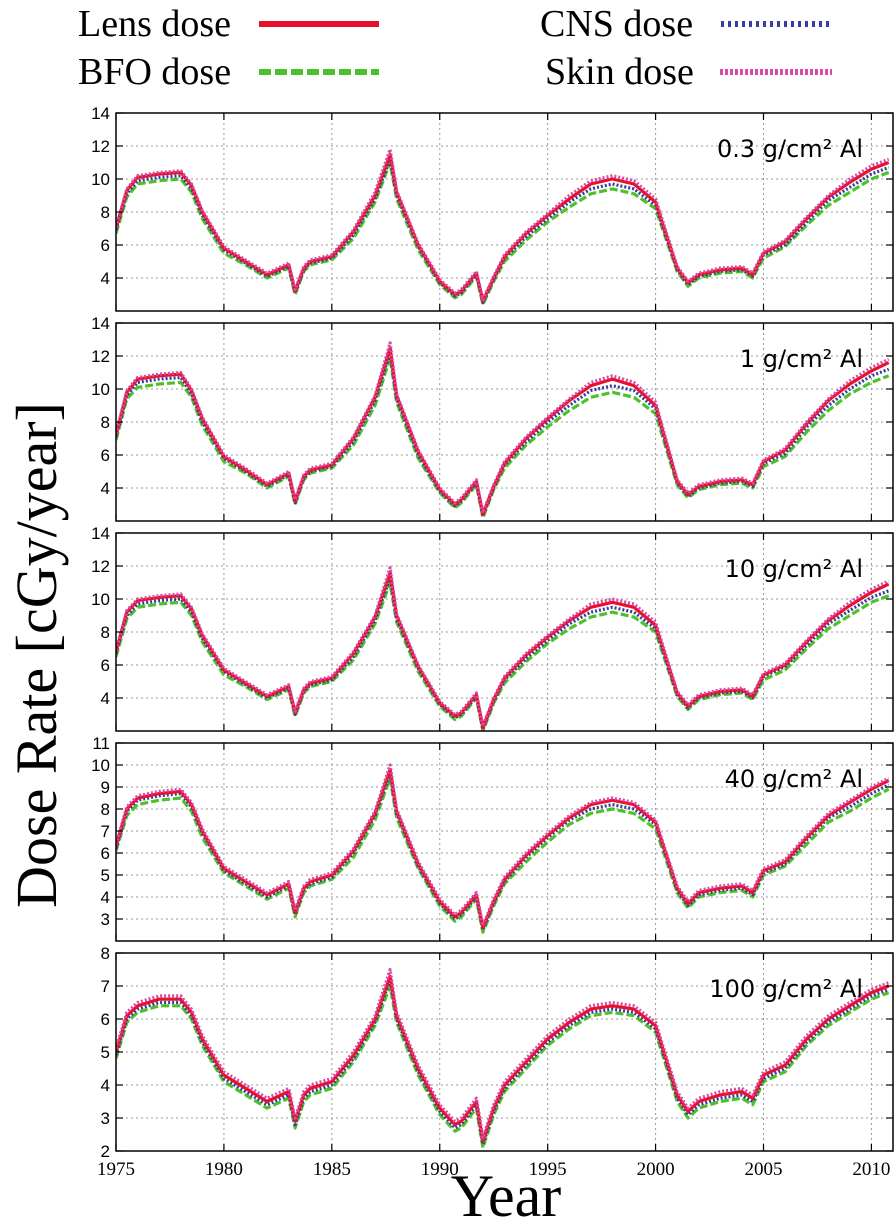  What do you see at coordinates (319, 72) in the screenshot?
I see `legend-swatch-bfo` at bounding box center [319, 72].